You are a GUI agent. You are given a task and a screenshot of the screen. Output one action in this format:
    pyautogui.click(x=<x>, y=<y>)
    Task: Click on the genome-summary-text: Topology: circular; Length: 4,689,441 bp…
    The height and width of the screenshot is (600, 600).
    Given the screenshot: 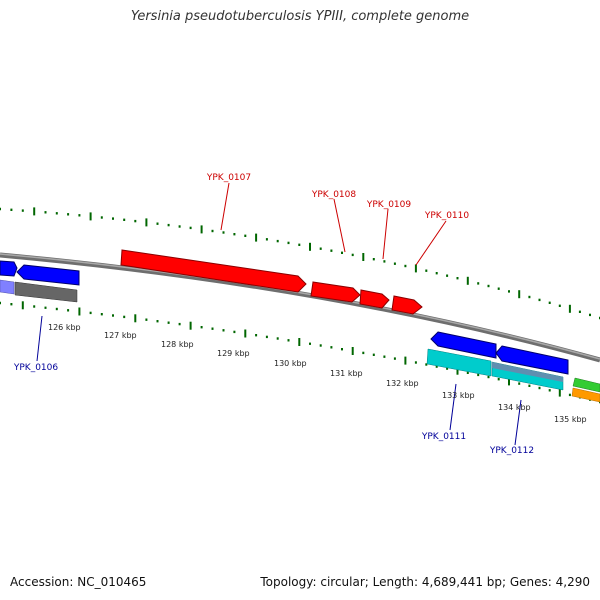 What is the action you would take?
    pyautogui.click(x=425, y=582)
    